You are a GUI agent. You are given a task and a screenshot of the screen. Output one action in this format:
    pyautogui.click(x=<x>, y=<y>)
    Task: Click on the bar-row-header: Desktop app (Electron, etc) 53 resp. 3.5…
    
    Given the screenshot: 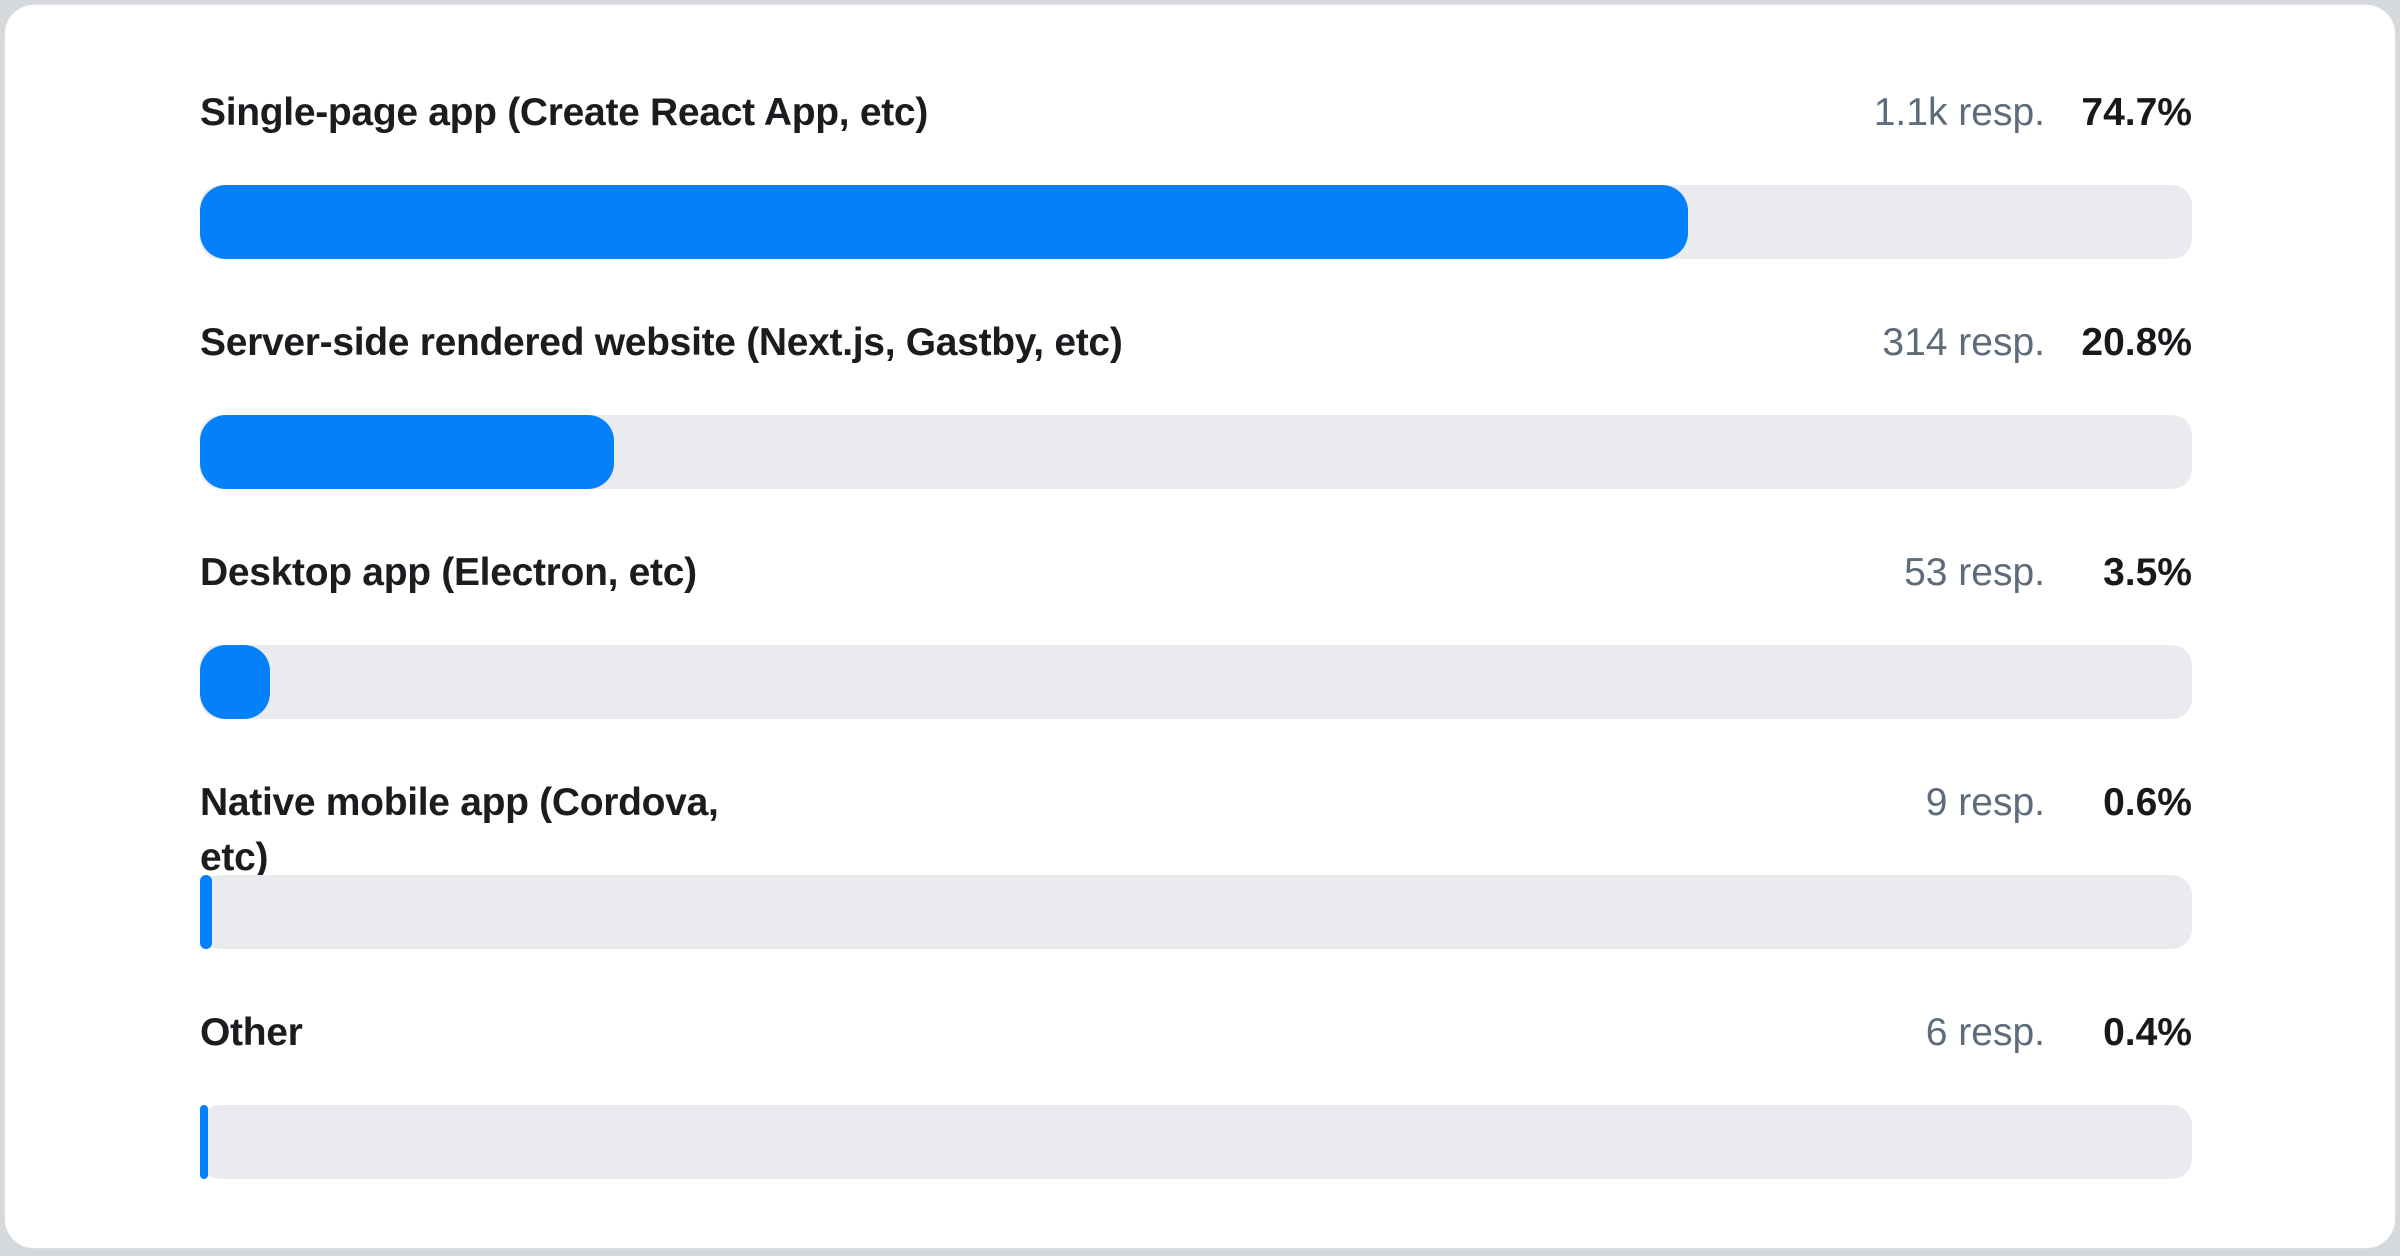 What is the action you would take?
    pyautogui.click(x=1196, y=572)
    